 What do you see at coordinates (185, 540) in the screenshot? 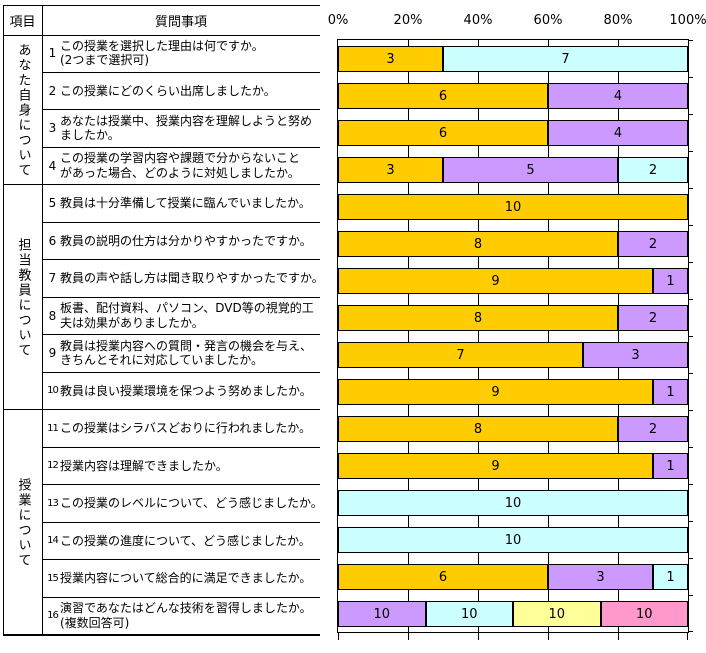
I see `question-text-line: この授業の進度について、どう感じましたか。` at bounding box center [185, 540].